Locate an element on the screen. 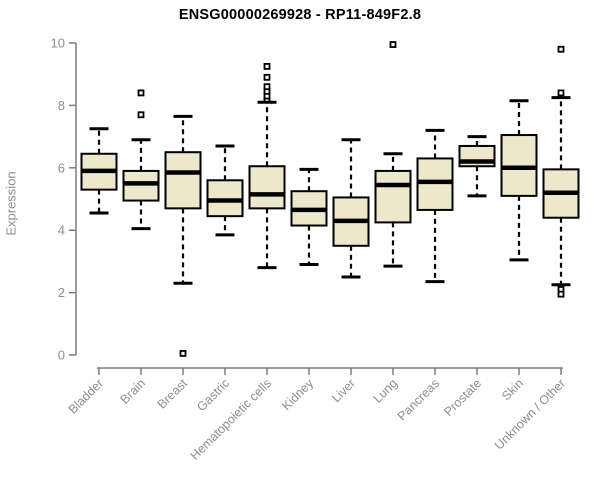 Image resolution: width=600 pixels, height=500 pixels. box-pancreas is located at coordinates (435, 184).